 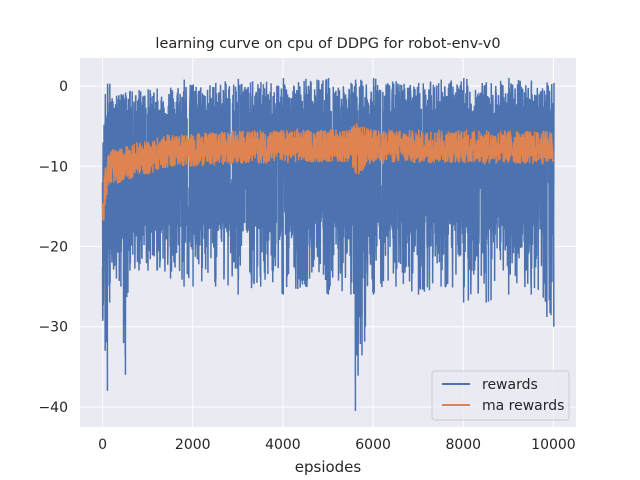 What do you see at coordinates (523, 406) in the screenshot?
I see `legend-ma-rewards-label: ma rewards` at bounding box center [523, 406].